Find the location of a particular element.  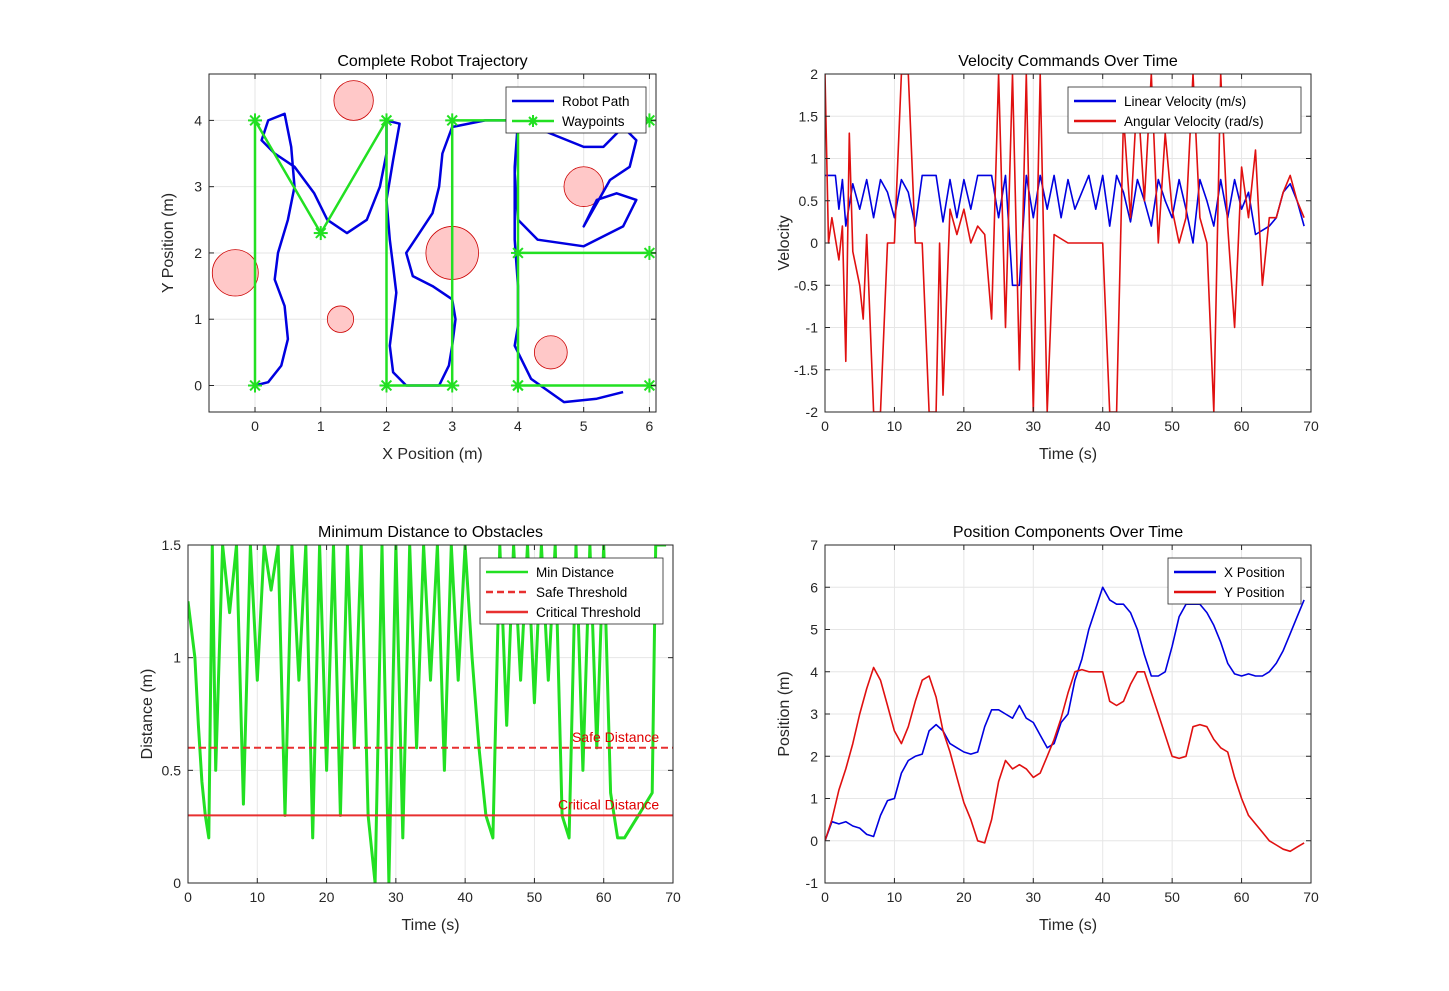

y-tick-label: 7 is located at coordinates (814, 545).